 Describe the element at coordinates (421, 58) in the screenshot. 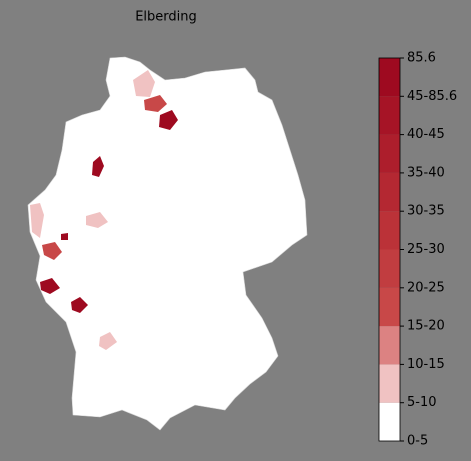

I see `colorbar-label: 85.6` at that location.